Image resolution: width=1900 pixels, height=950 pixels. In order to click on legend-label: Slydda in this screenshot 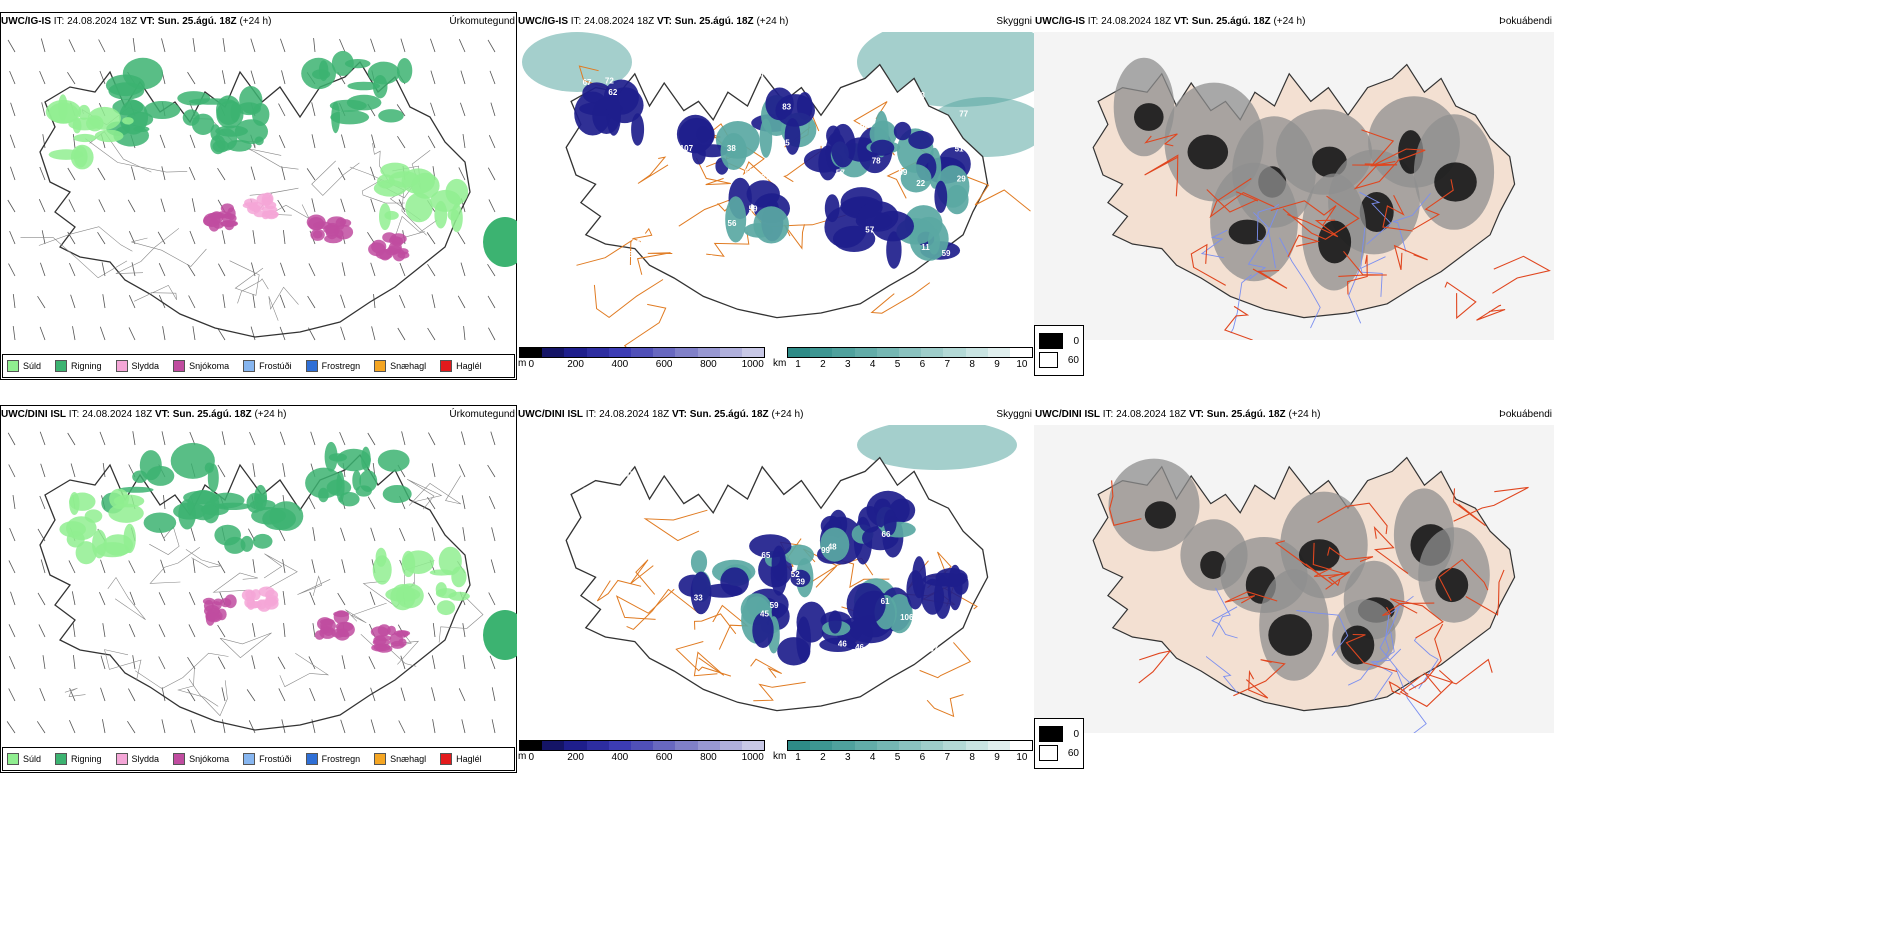, I will do `click(145, 759)`.